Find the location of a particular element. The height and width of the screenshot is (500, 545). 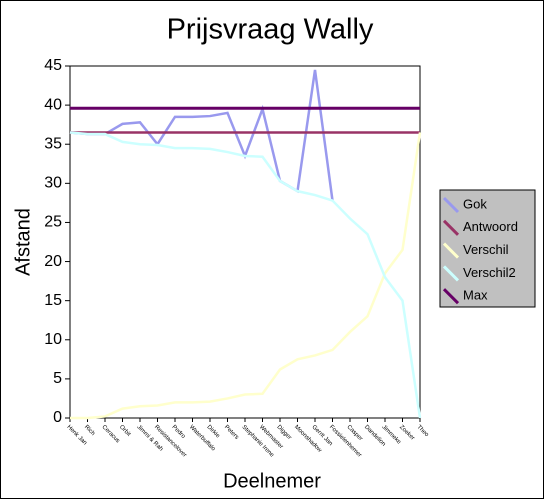

y-tick-label: 15 is located at coordinates (53, 300).